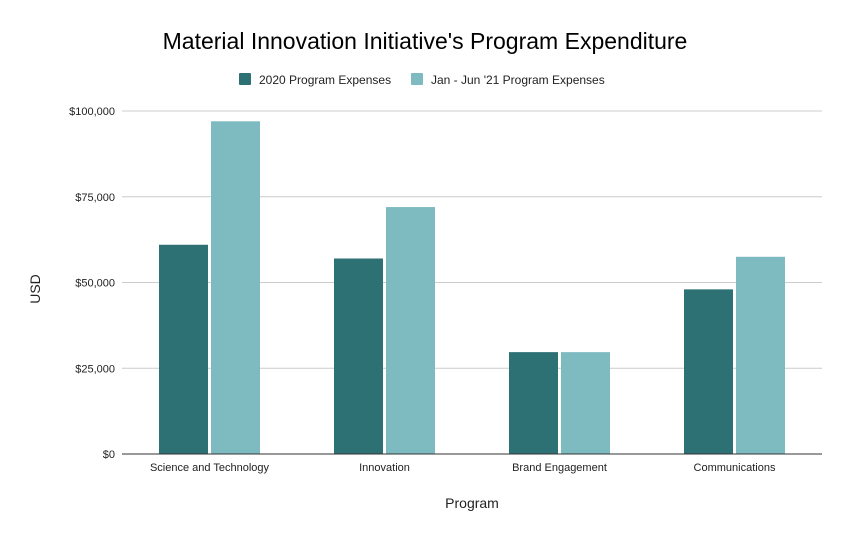 The width and height of the screenshot is (849, 538). What do you see at coordinates (109, 455) in the screenshot?
I see `y-tick-label: $0` at bounding box center [109, 455].